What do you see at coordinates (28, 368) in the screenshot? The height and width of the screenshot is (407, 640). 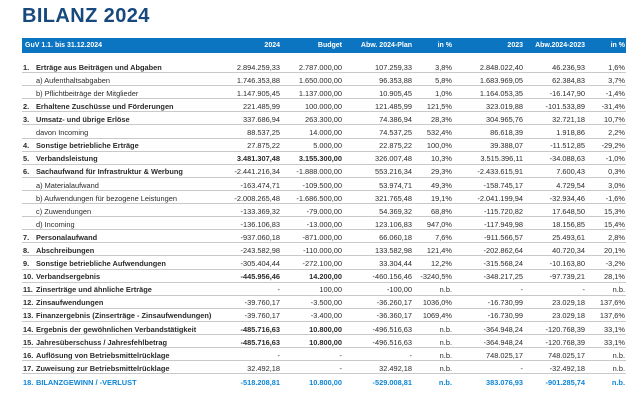 I see `row-number: 17.` at bounding box center [28, 368].